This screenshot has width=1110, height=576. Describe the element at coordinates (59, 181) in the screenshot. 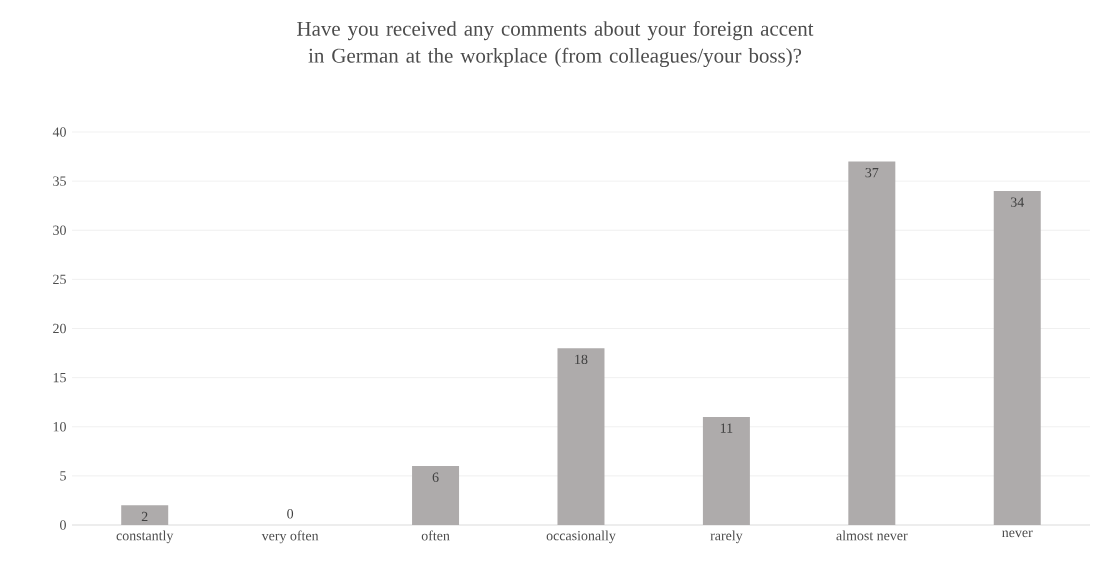

I see `y-tick-label: 35` at that location.